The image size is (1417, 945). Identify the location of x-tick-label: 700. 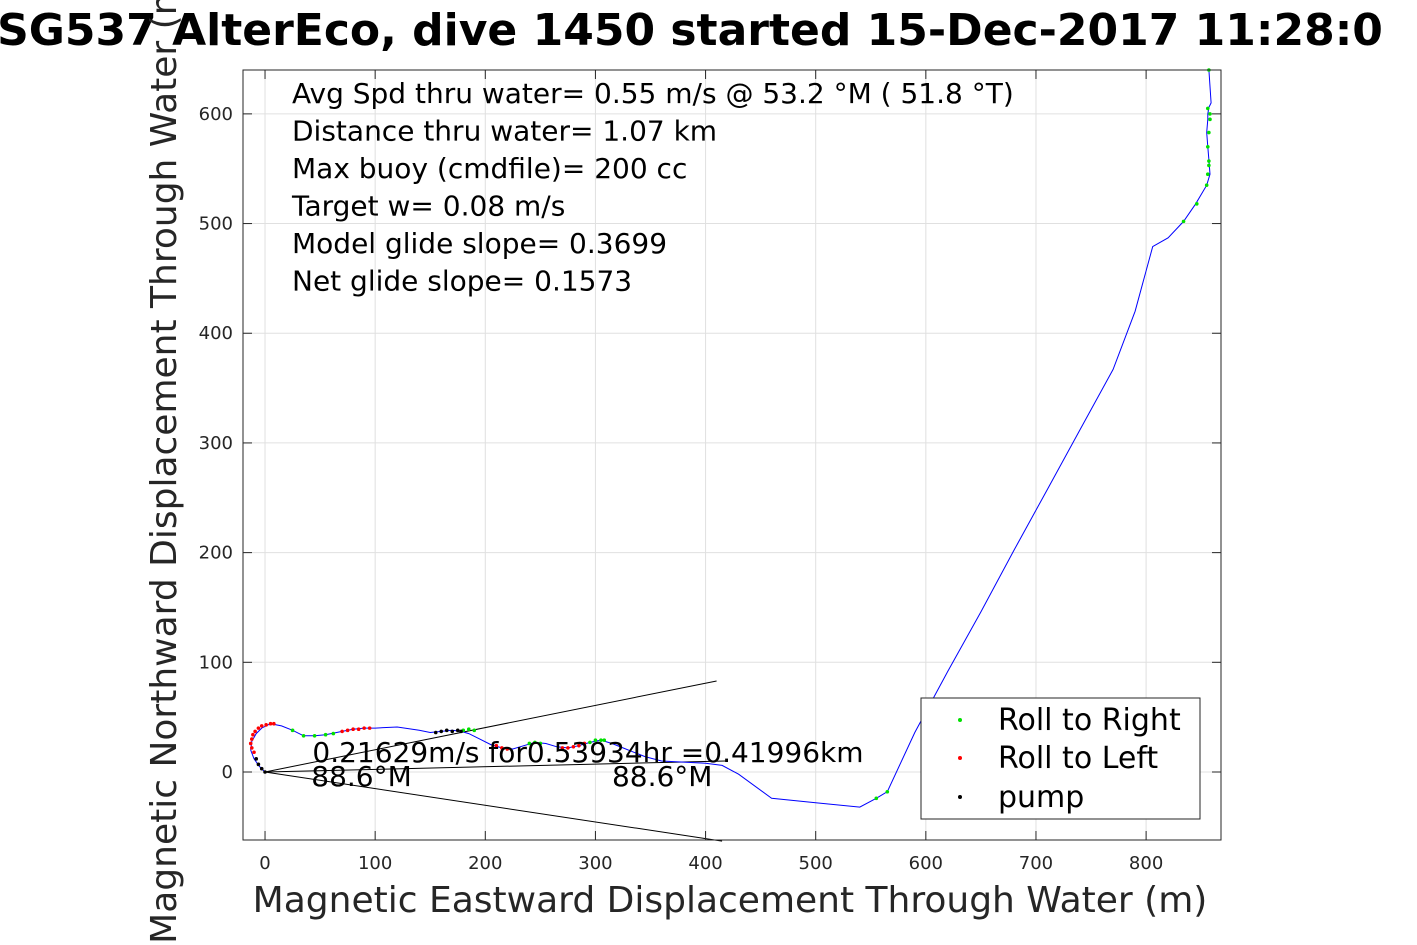
(1036, 863).